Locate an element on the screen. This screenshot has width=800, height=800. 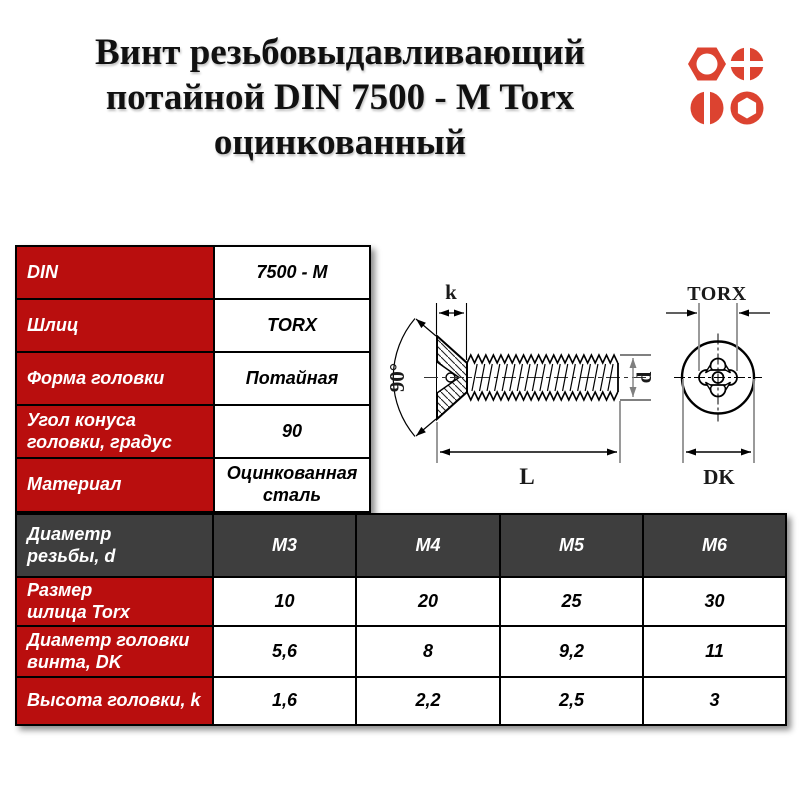
title-line-3: оцинкованный is located at coordinates (340, 142).